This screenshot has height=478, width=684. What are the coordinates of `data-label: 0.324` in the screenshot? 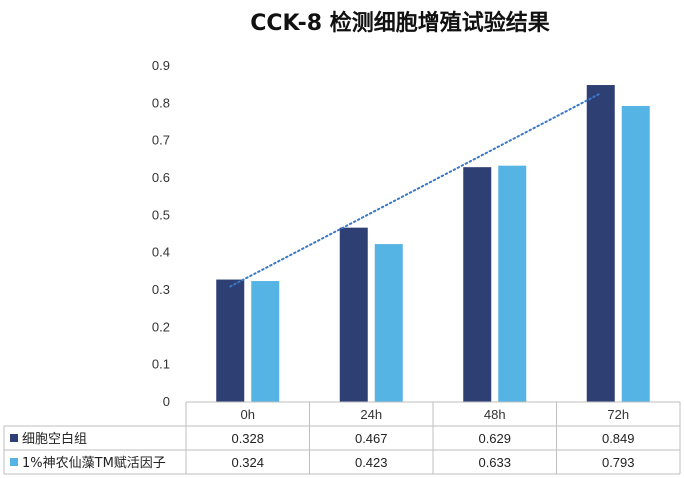 It's located at (247, 462).